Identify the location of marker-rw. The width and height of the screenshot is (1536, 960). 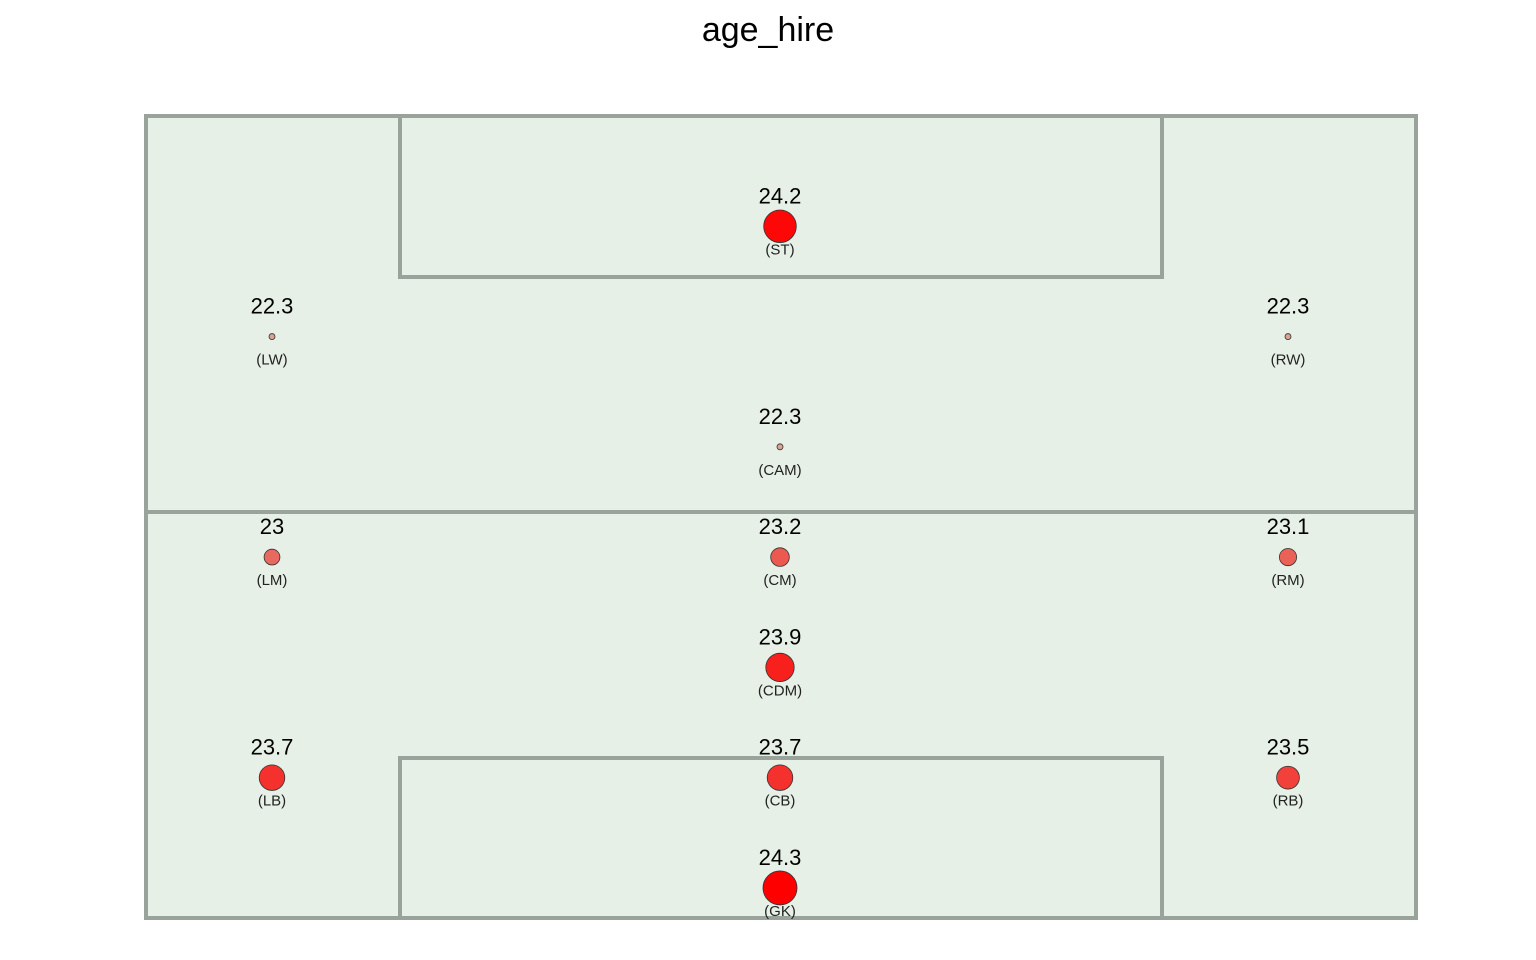
(1288, 336).